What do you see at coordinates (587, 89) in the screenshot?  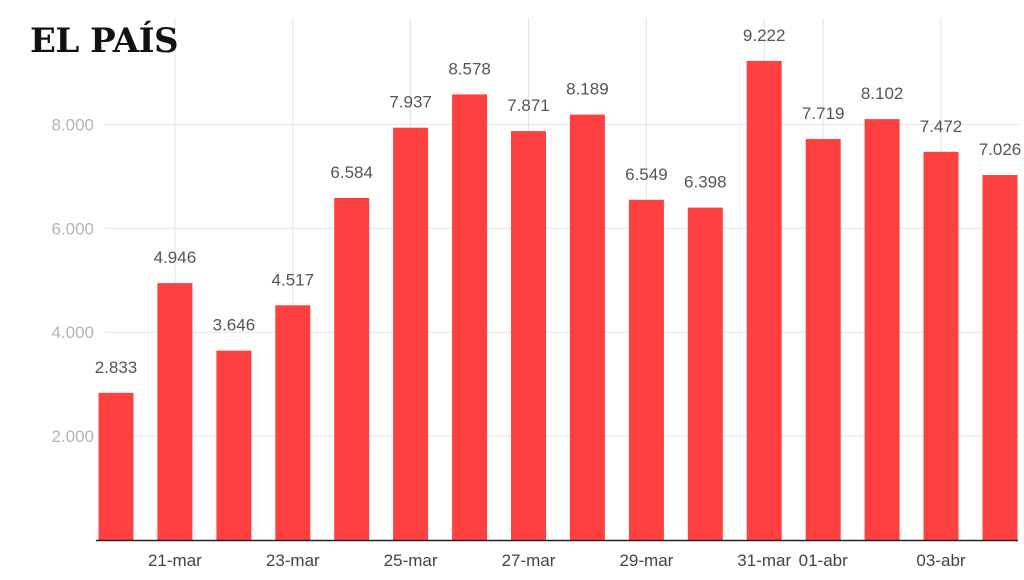 I see `value-label-28-mar: 8.189` at bounding box center [587, 89].